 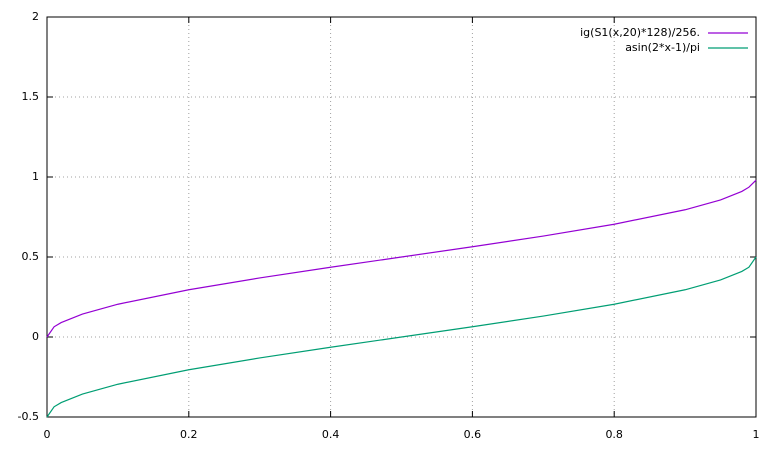 What do you see at coordinates (331, 434) in the screenshot?
I see `x-tick-label: 0.4` at bounding box center [331, 434].